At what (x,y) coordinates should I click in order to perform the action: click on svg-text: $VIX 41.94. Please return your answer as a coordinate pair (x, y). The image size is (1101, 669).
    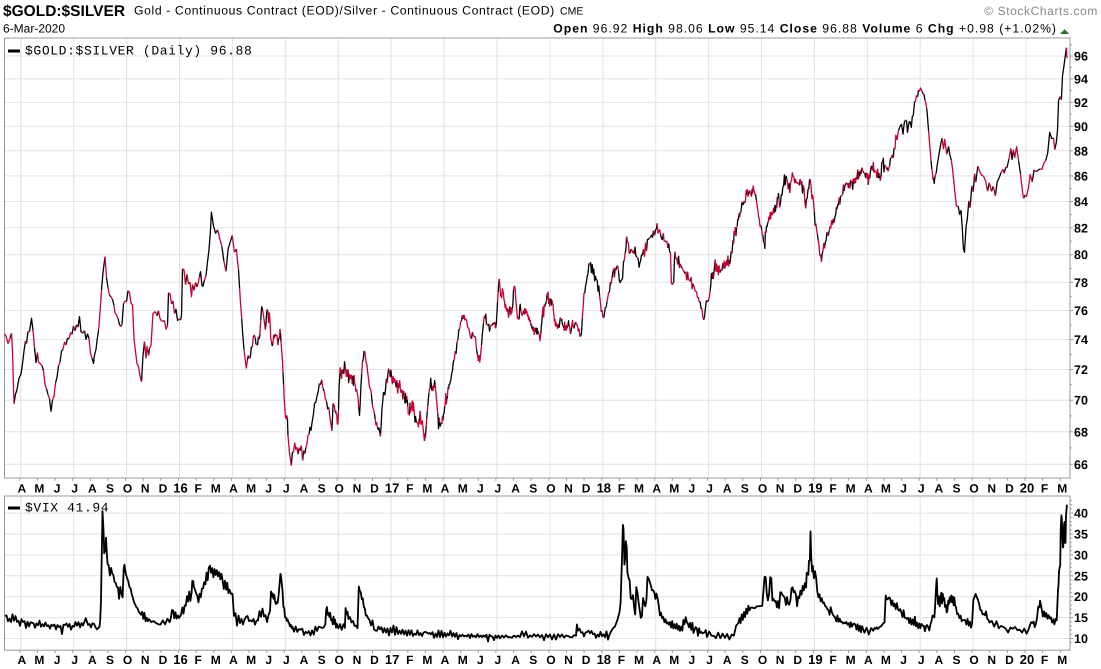
    Looking at the image, I should click on (67, 508).